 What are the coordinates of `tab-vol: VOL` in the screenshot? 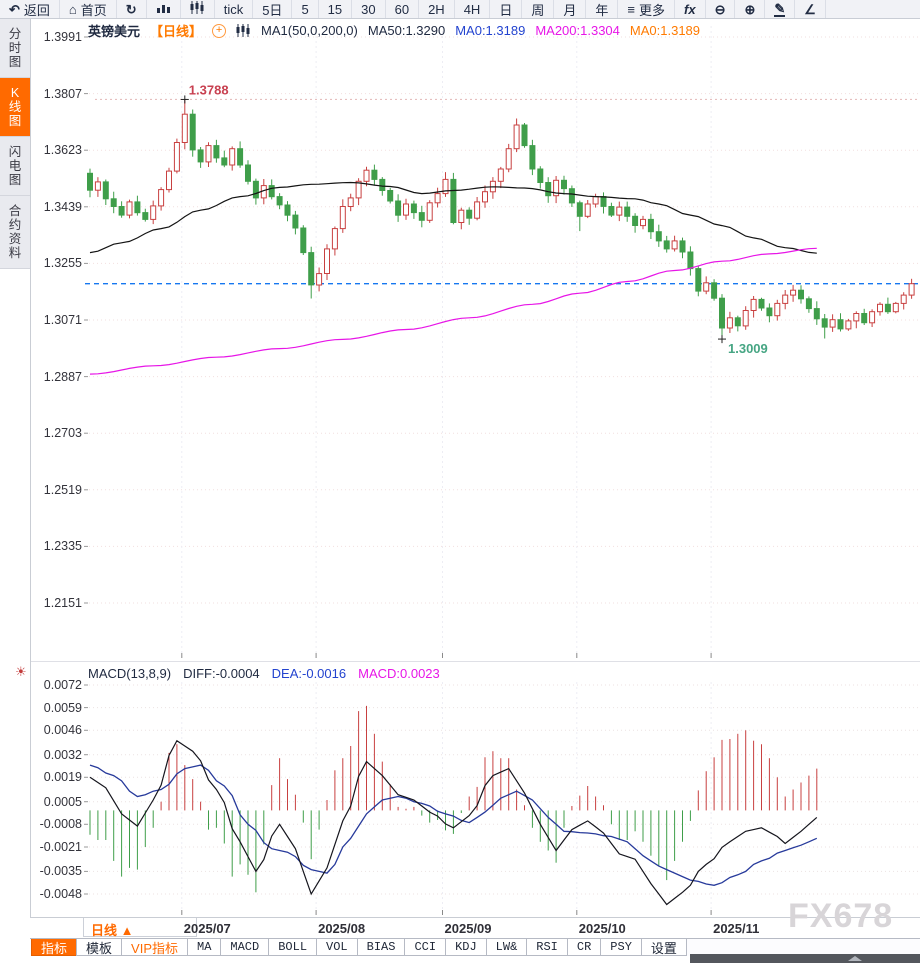 It's located at (337, 947).